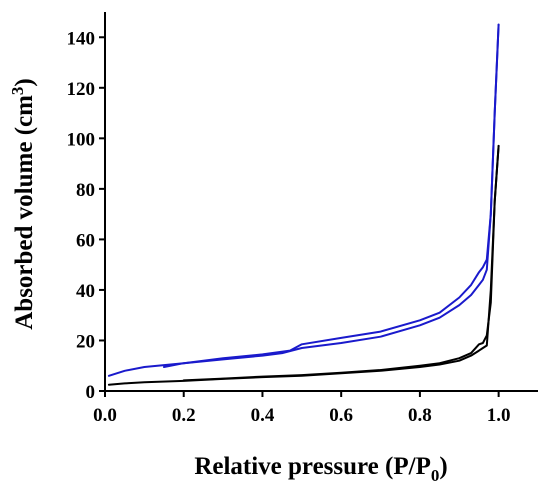 This screenshot has height=492, width=550. I want to click on x-tick-label: 0.6, so click(341, 415).